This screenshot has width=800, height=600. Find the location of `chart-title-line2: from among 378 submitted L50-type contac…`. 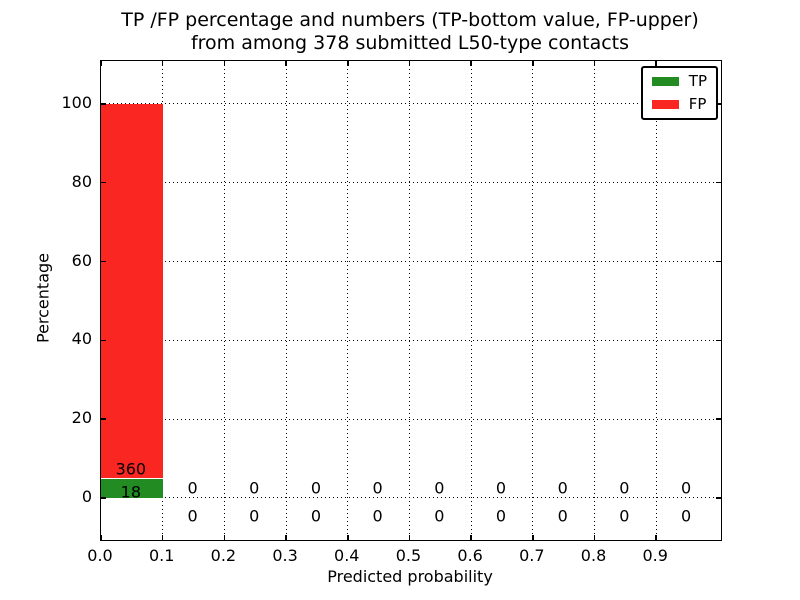

chart-title-line2: from among 378 submitted L50-type contac… is located at coordinates (410, 43).